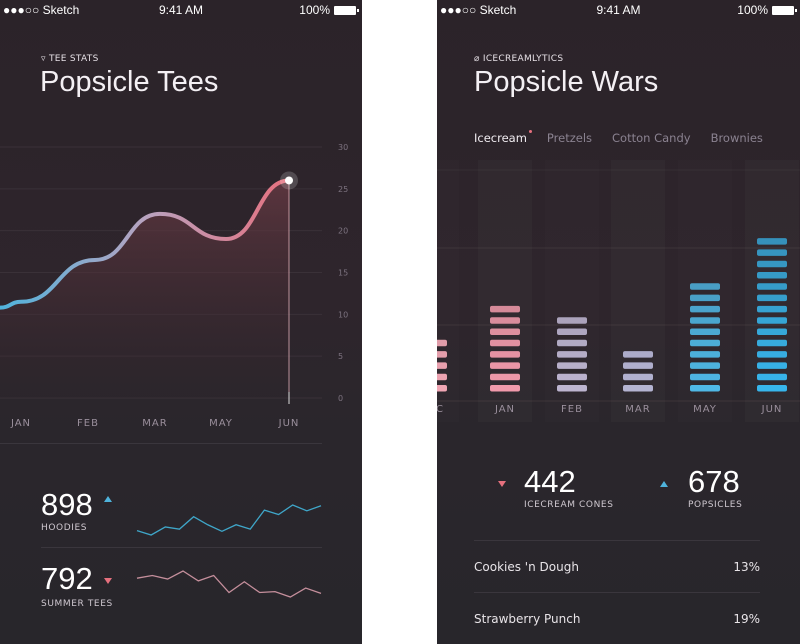 The height and width of the screenshot is (644, 800). I want to click on stat-popsicles: 678 POPSICLES, so click(715, 487).